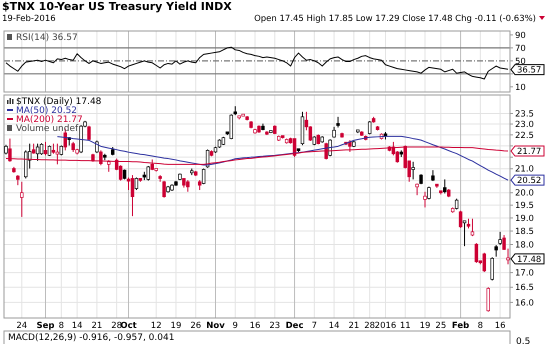 The width and height of the screenshot is (550, 344). I want to click on line-series, so click(257, 63).